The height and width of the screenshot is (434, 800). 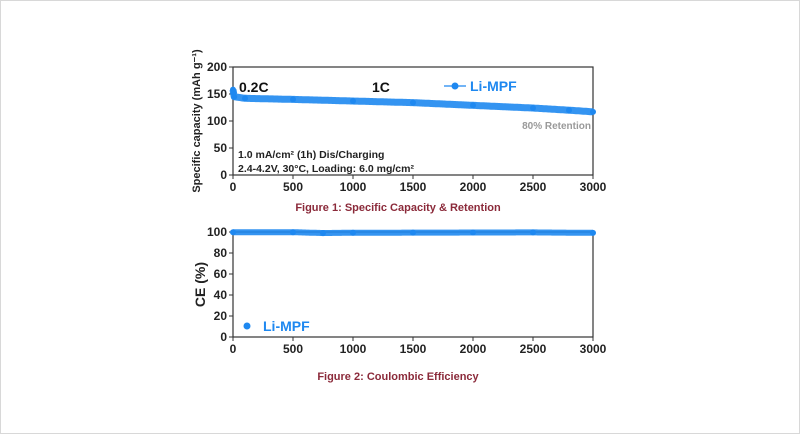 What do you see at coordinates (221, 148) in the screenshot?
I see `chart1-y-tick-label: 50` at bounding box center [221, 148].